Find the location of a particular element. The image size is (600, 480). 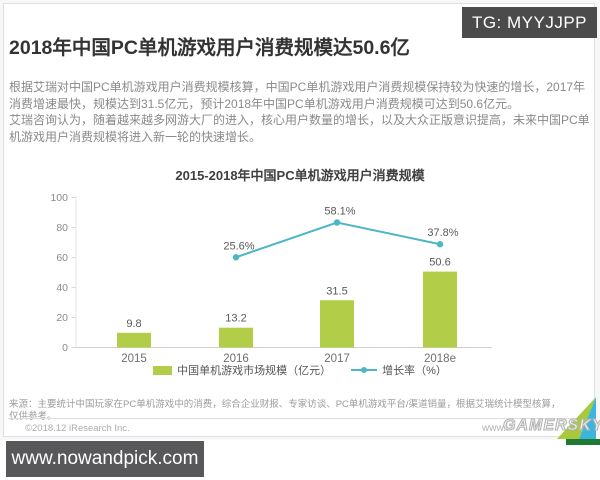

svg-text: 2016 is located at coordinates (236, 359).